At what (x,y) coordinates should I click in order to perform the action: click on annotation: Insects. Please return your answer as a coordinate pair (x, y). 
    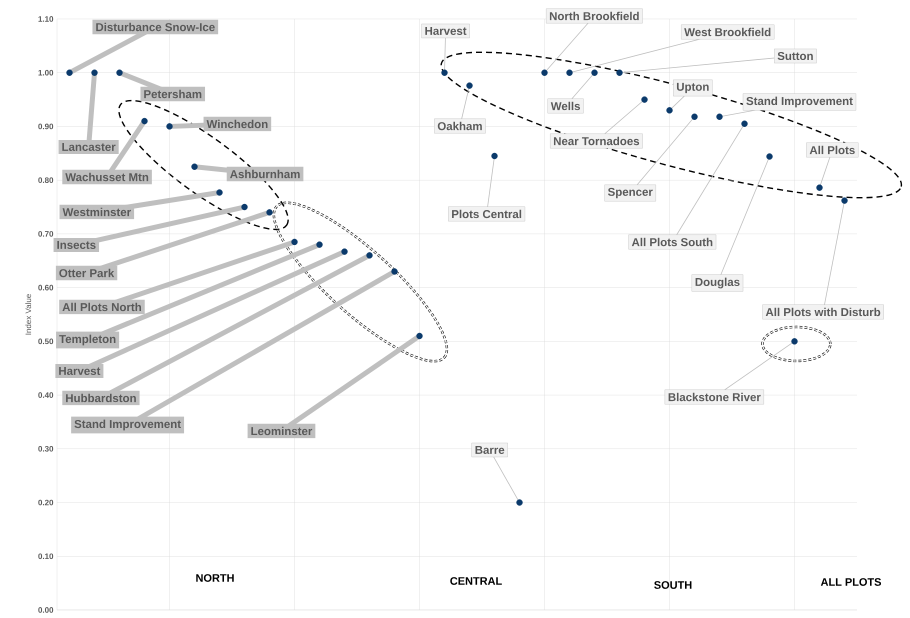
    Looking at the image, I should click on (76, 244).